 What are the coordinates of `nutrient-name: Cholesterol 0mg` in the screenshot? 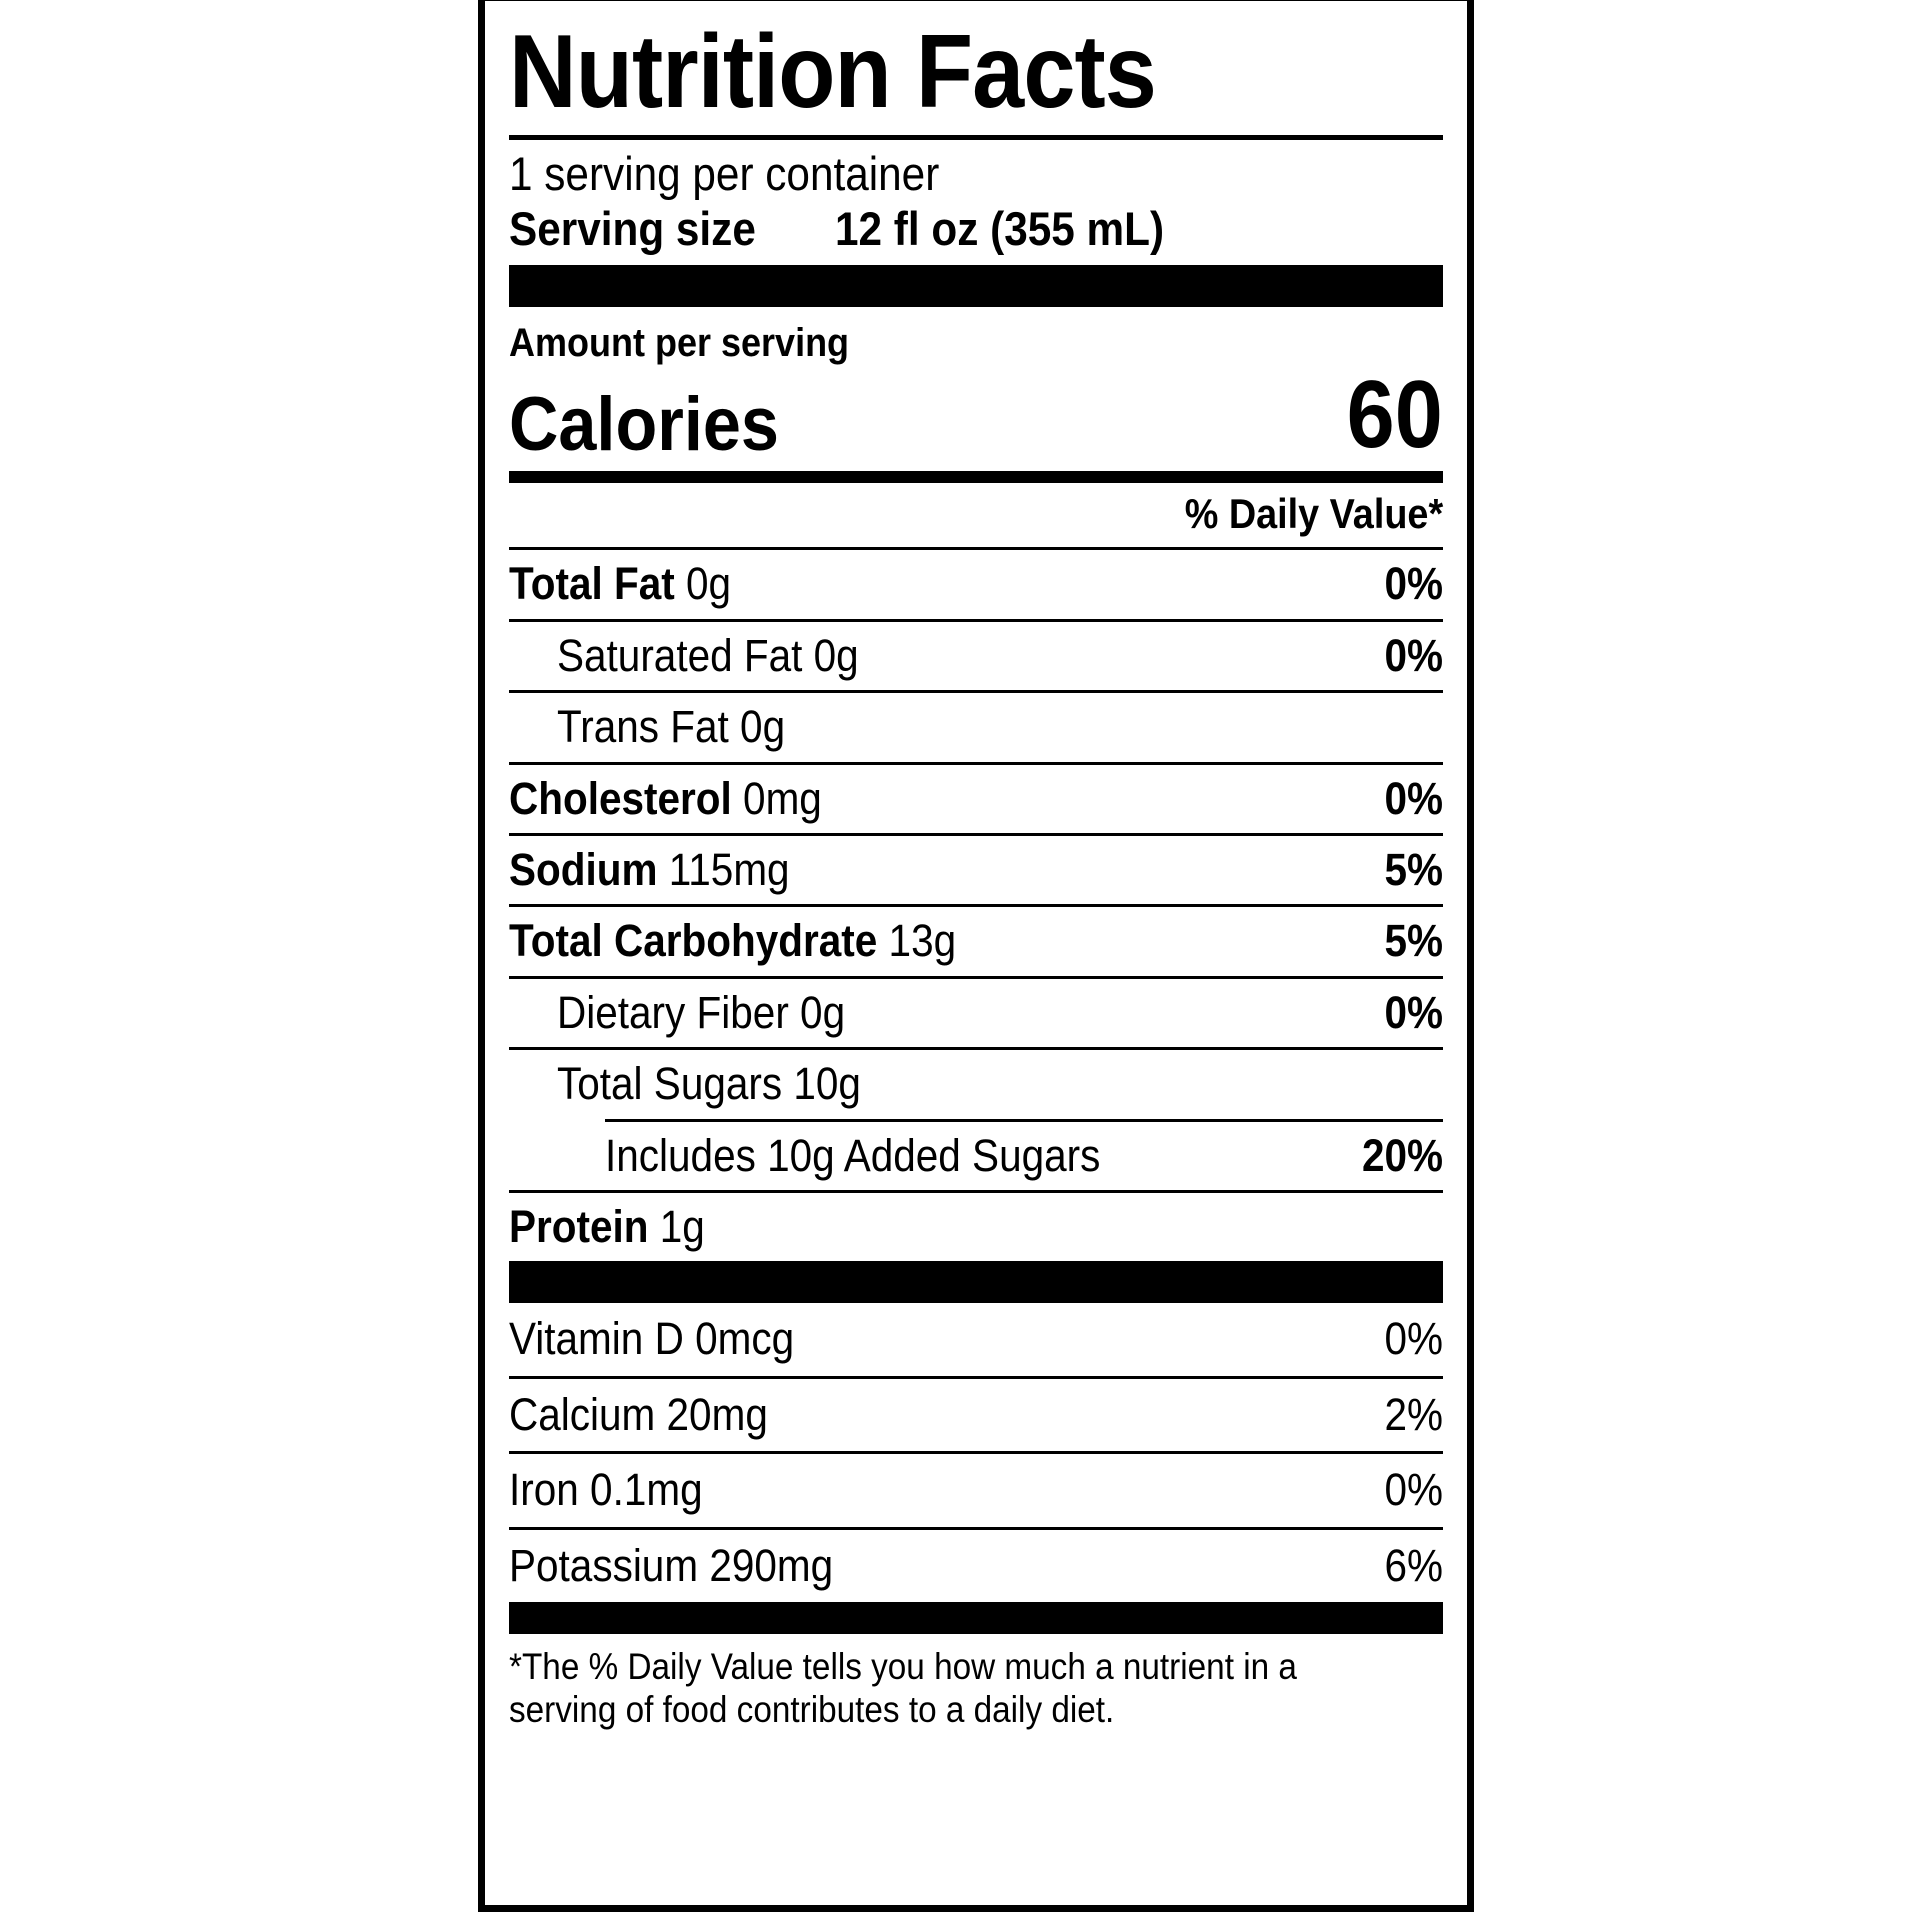 It's located at (683, 798).